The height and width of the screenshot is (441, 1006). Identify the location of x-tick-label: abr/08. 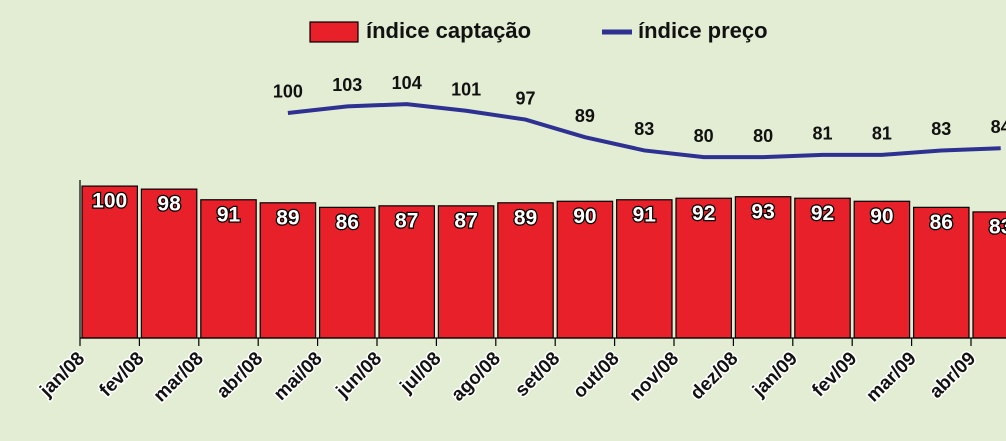
(240, 375).